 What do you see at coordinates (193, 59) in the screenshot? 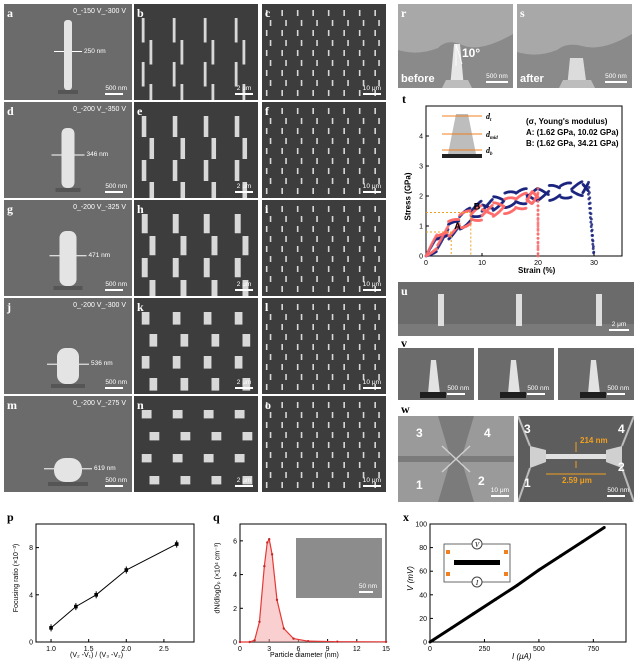
I see `panel-b-image` at bounding box center [193, 59].